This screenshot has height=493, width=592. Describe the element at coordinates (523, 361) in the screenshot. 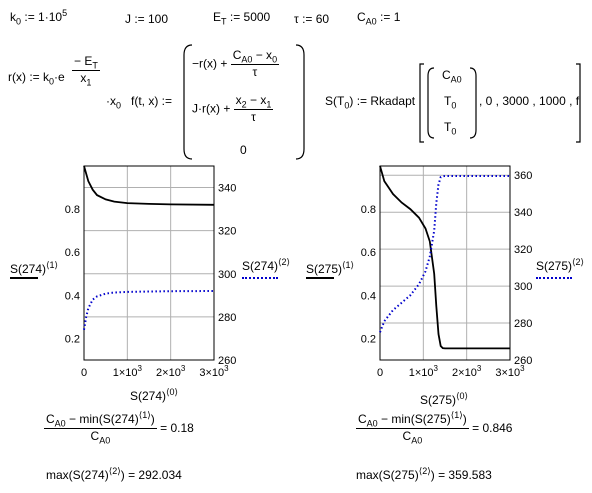

I see `right-chart-y2-tick-label: 260` at that location.